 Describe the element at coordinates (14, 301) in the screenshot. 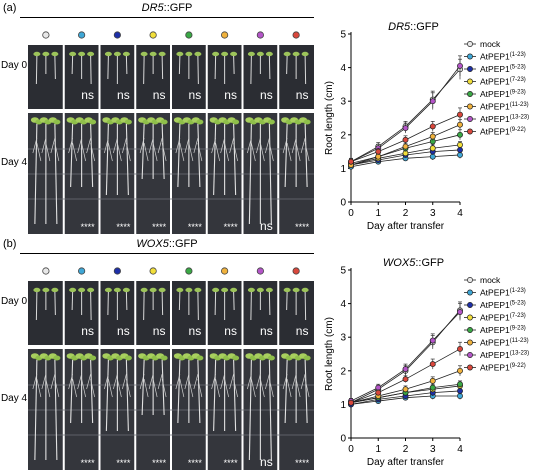

I see `day0-label: Day 0` at that location.